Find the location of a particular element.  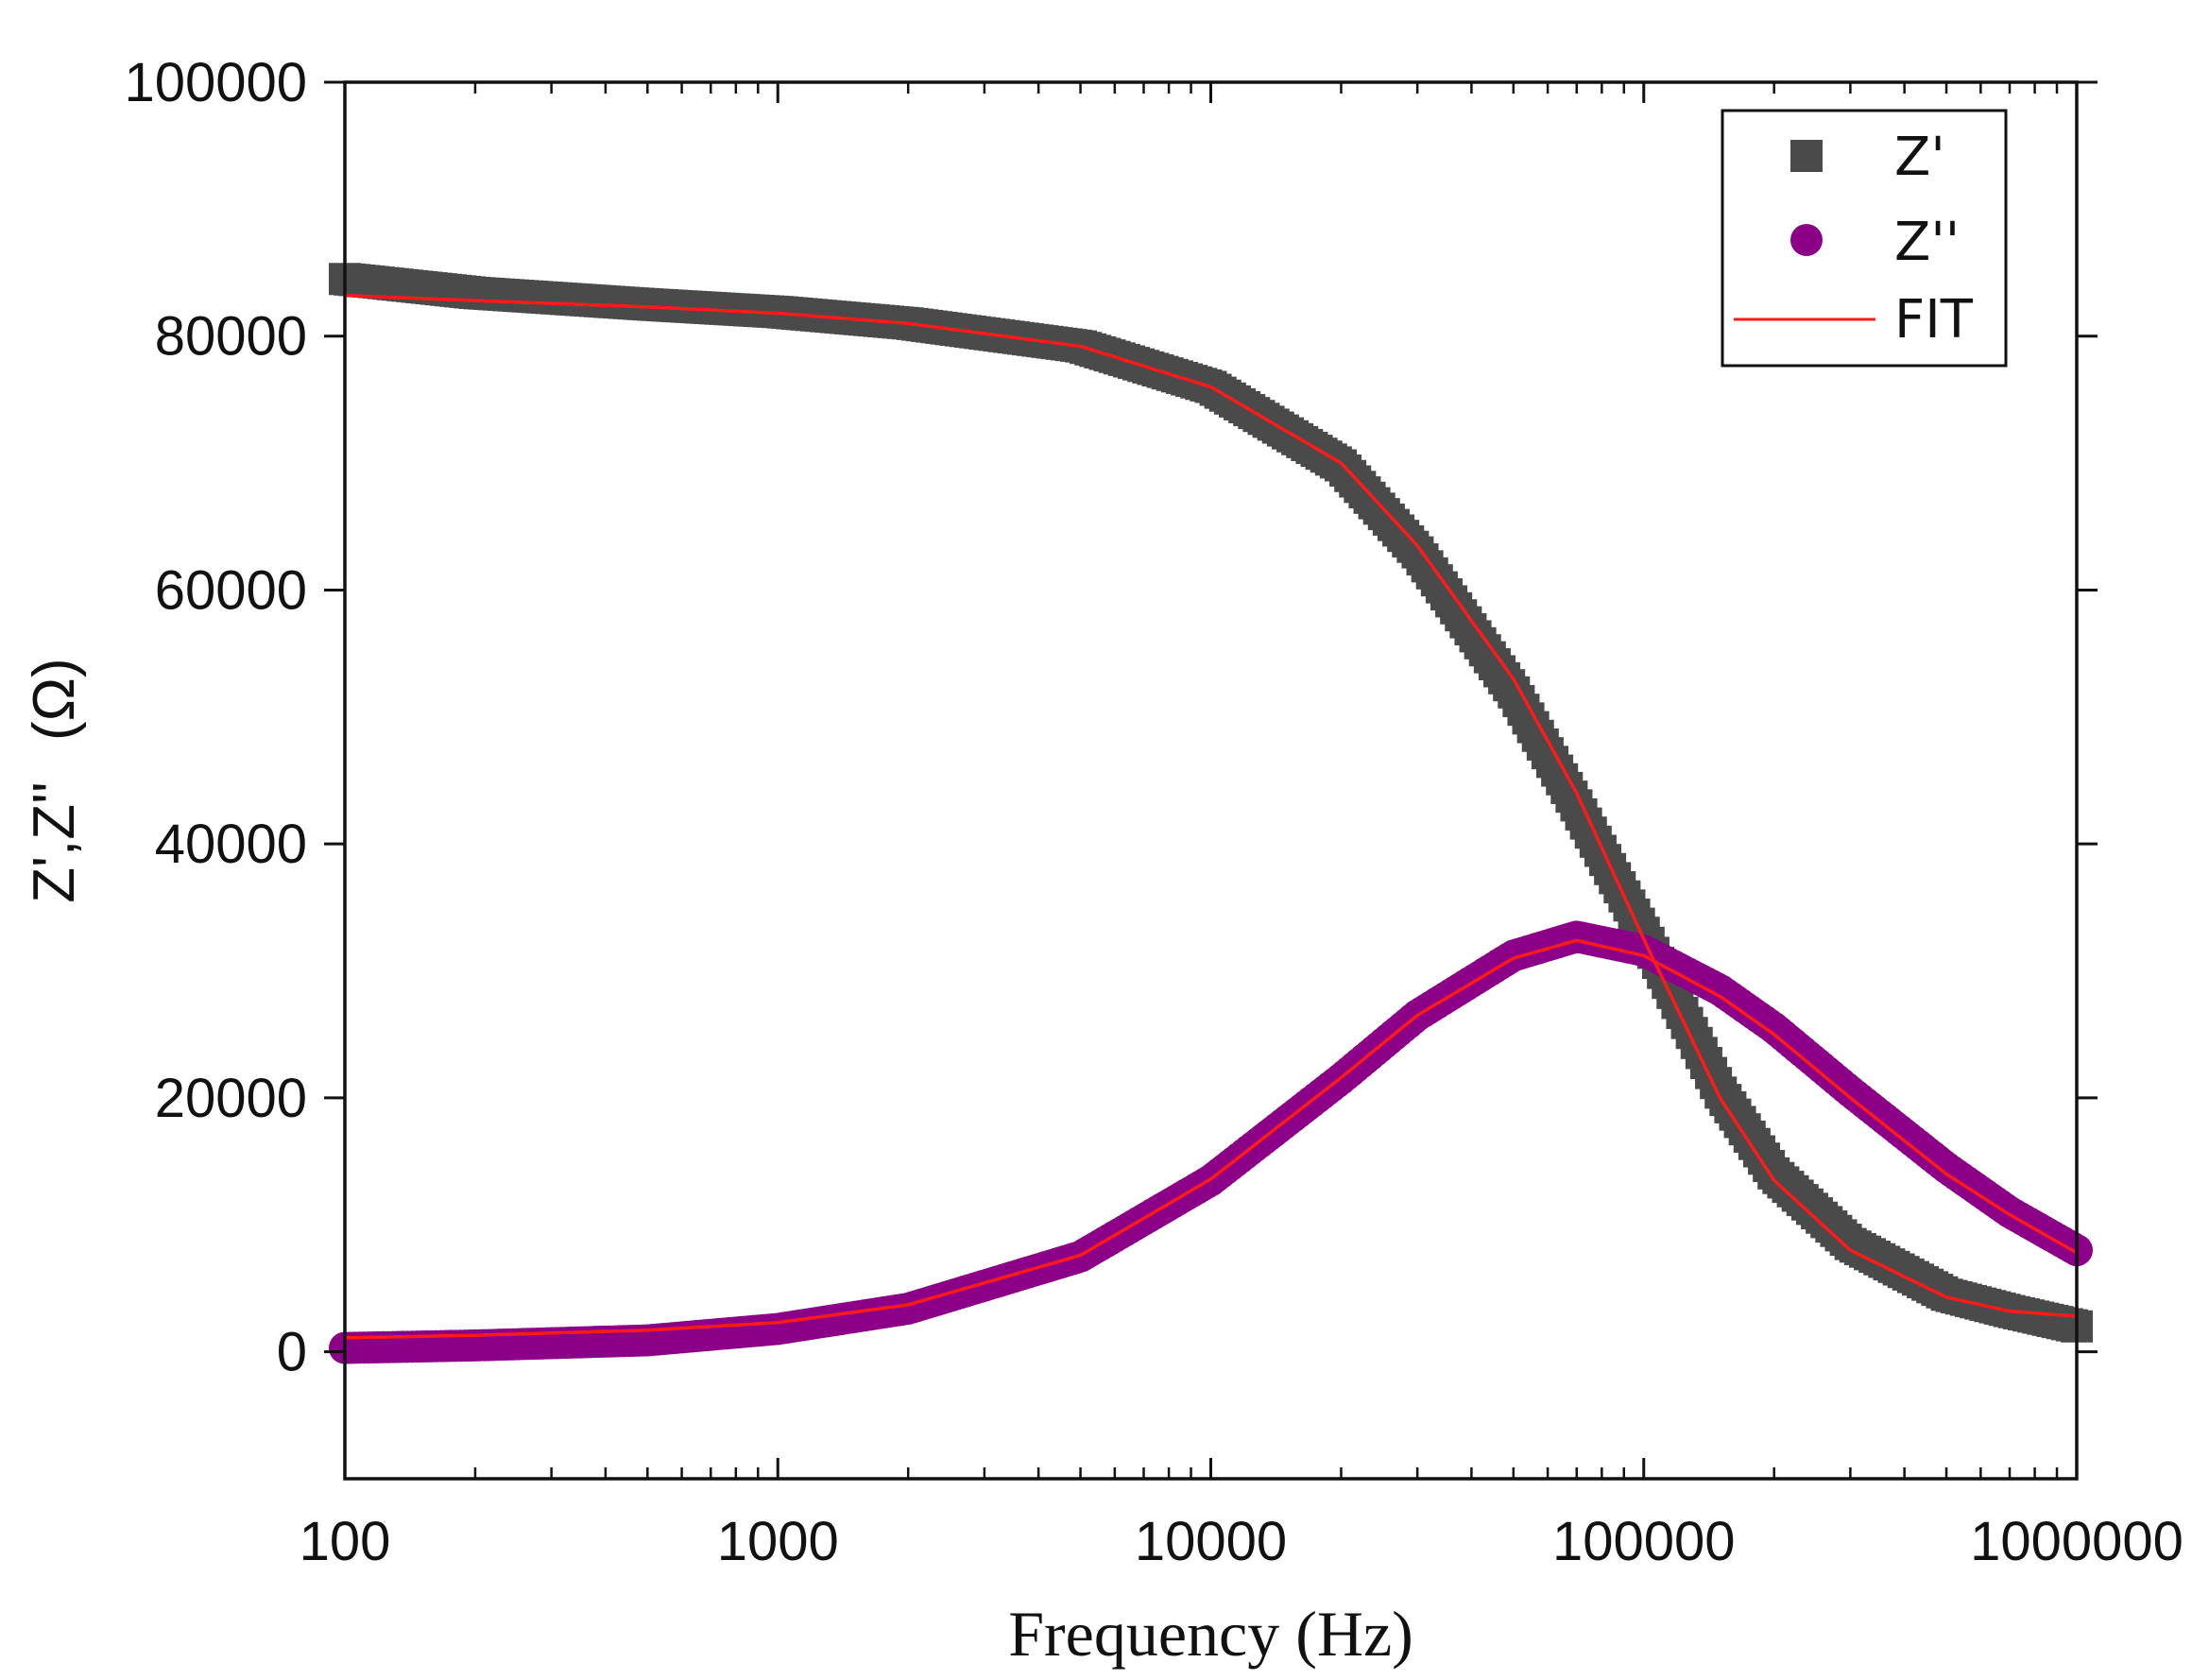

legend-label-fit: FIT is located at coordinates (1934, 320).